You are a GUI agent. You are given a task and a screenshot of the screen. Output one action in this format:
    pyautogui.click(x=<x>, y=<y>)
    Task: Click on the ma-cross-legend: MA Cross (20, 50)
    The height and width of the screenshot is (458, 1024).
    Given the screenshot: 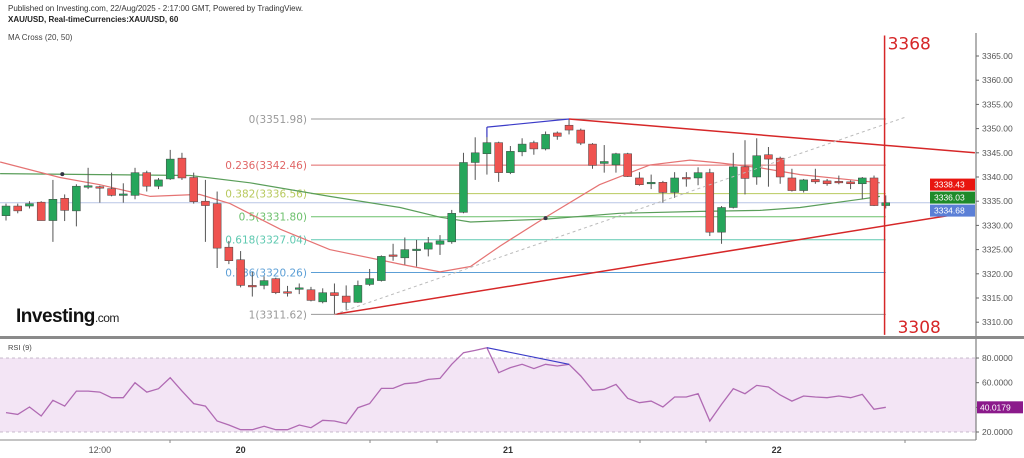 What is the action you would take?
    pyautogui.click(x=40, y=37)
    